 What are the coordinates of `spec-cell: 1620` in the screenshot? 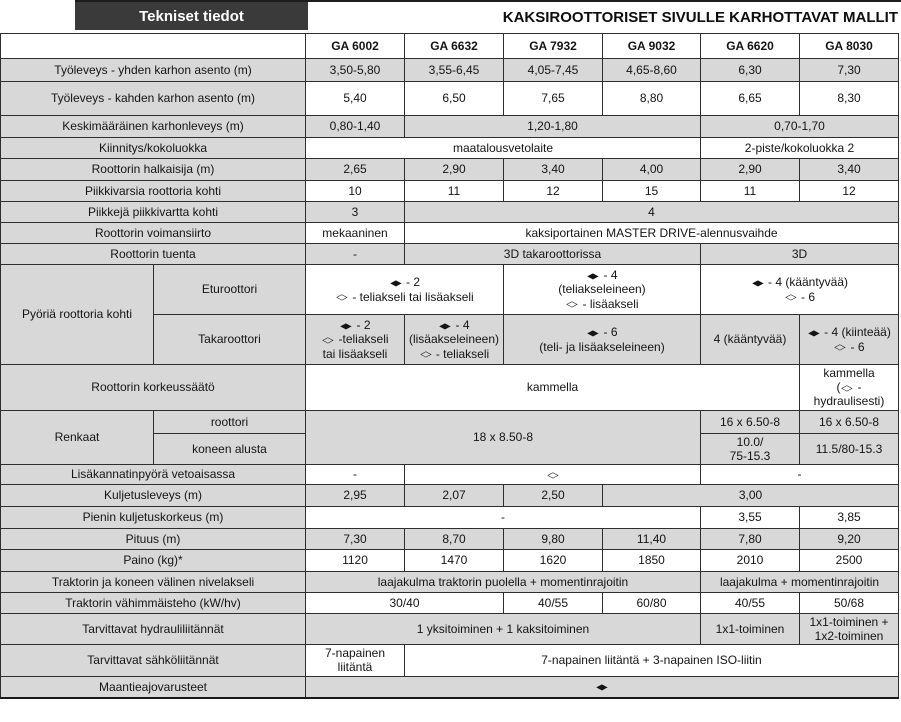 It's located at (553, 560).